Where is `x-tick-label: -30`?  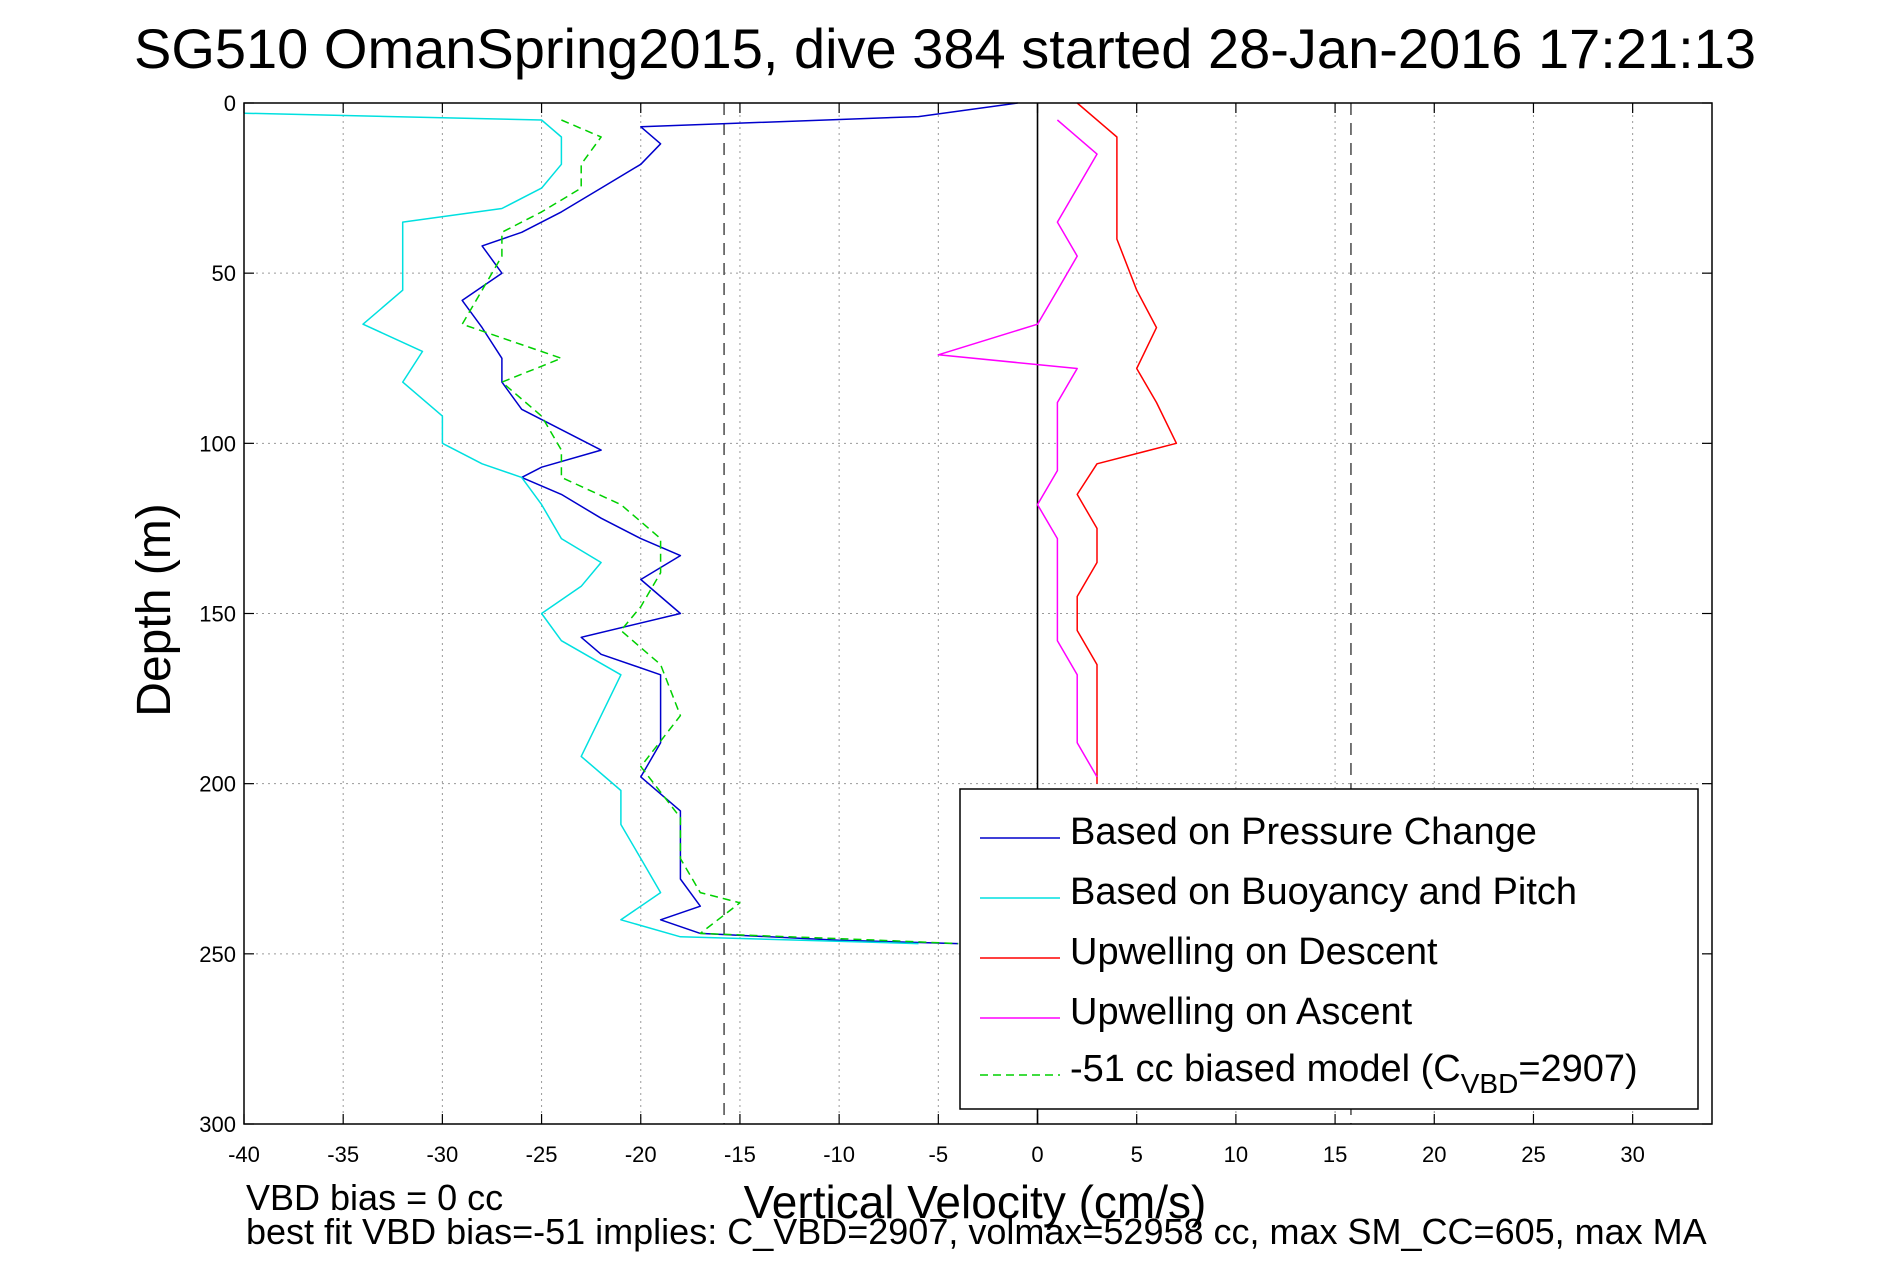
x-tick-label: -30 is located at coordinates (442, 1154).